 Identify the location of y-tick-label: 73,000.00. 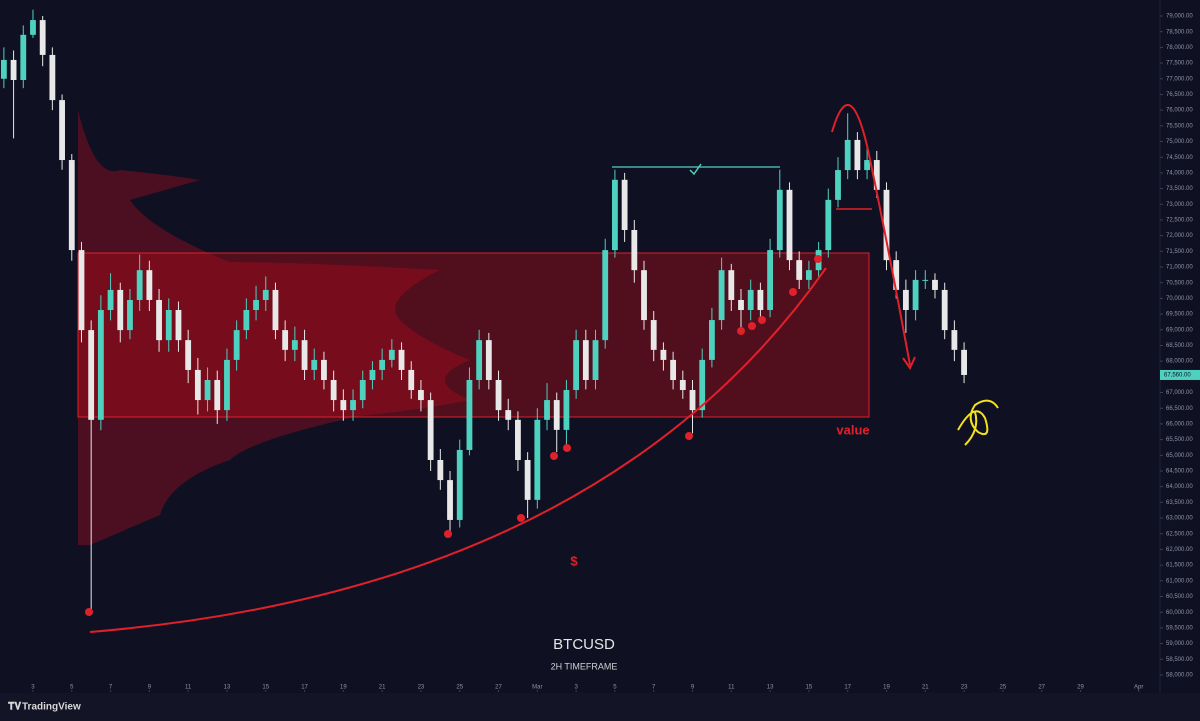
(1179, 205).